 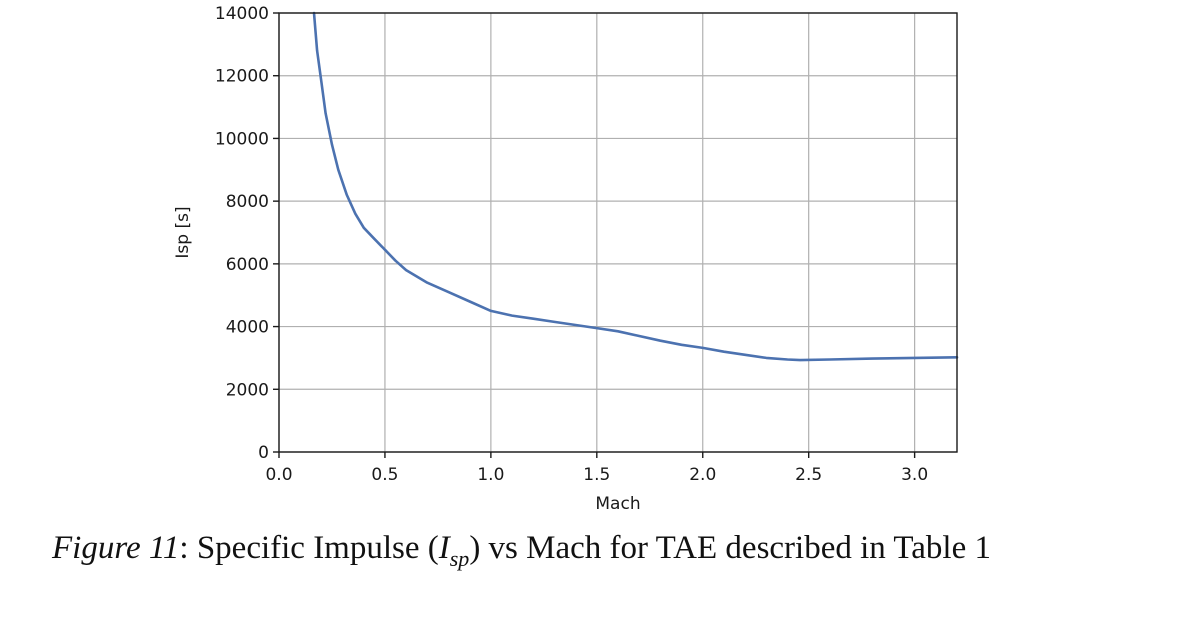 What do you see at coordinates (914, 475) in the screenshot?
I see `x-tick-label: 3.0` at bounding box center [914, 475].